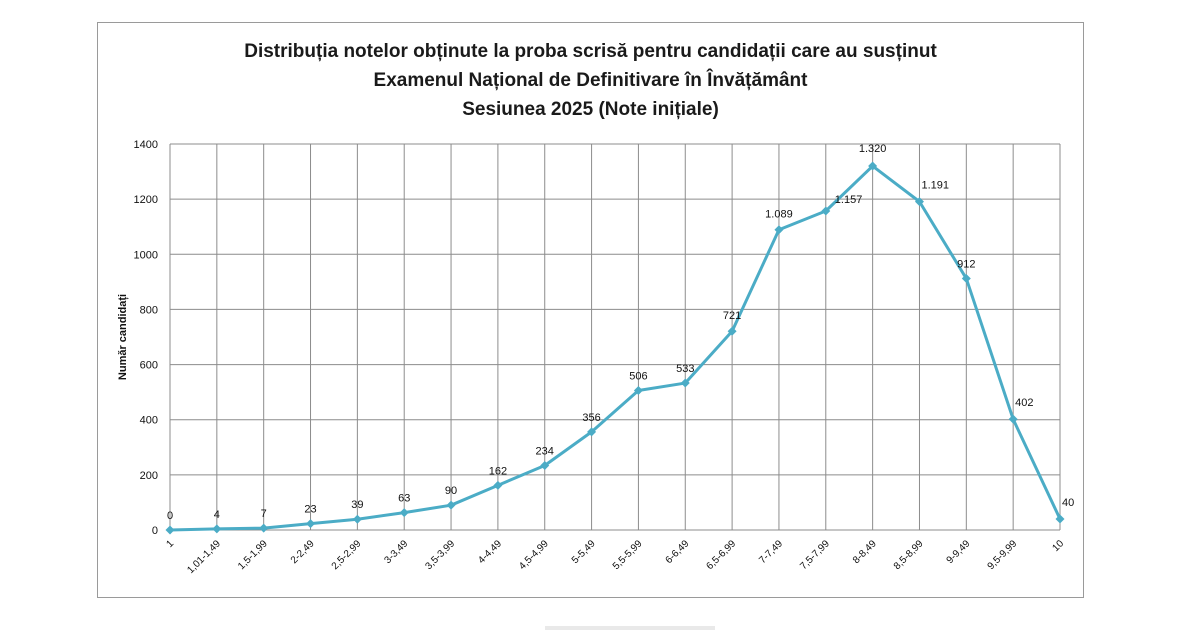 The image size is (1200, 630). What do you see at coordinates (771, 552) in the screenshot?
I see `x-tick-label: 7-7,49` at bounding box center [771, 552].